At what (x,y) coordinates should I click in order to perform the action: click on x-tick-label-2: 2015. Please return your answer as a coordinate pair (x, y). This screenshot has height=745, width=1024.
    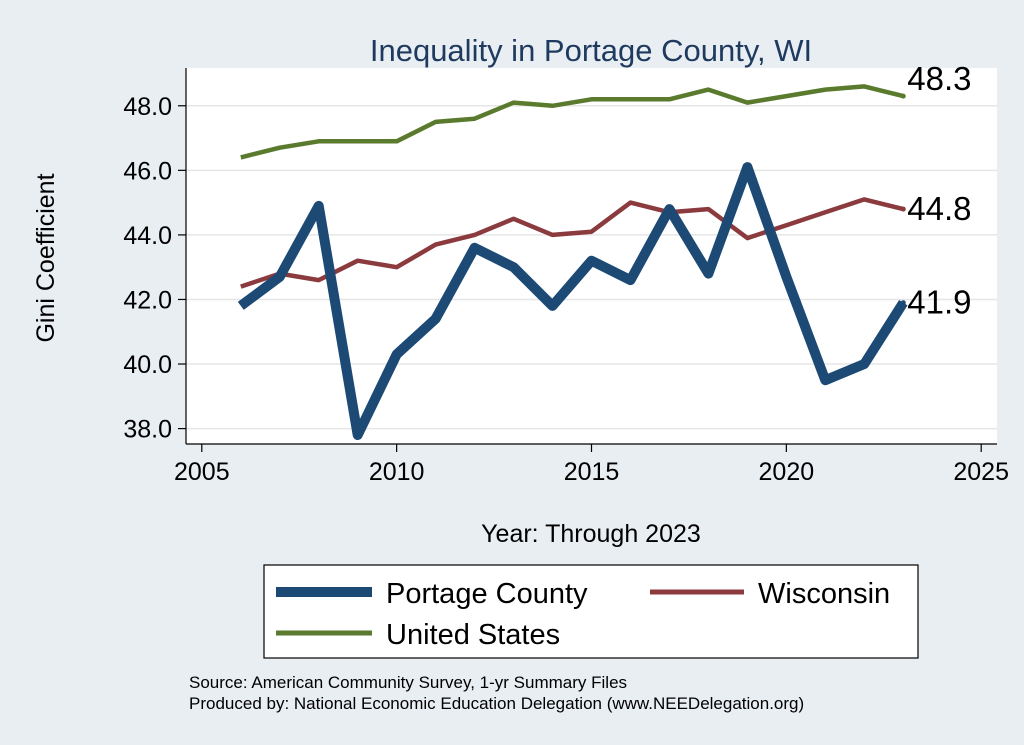
    Looking at the image, I should click on (592, 472).